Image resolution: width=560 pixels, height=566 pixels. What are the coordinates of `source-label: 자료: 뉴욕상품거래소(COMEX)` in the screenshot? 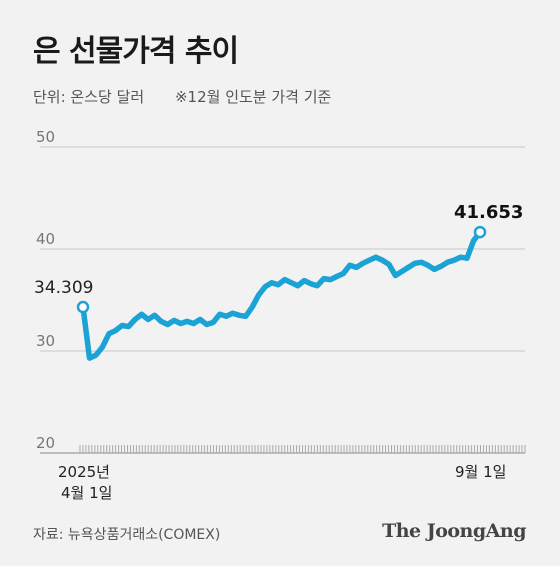 It's located at (127, 535).